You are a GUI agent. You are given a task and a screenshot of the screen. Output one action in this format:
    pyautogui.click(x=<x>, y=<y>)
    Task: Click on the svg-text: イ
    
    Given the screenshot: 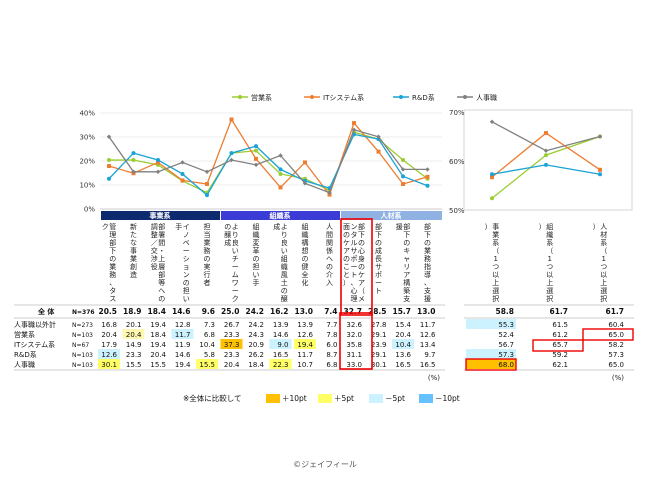 What is the action you would take?
    pyautogui.click(x=186, y=227)
    